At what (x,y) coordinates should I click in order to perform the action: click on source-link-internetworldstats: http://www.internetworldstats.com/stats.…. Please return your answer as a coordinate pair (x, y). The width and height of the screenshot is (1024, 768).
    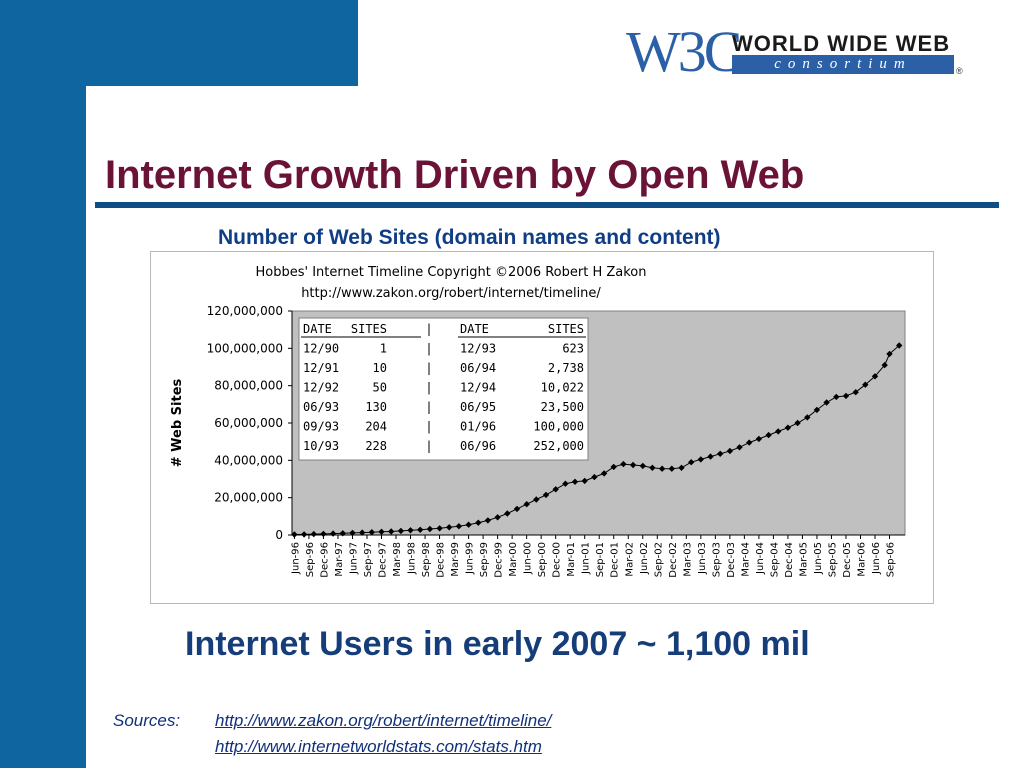
    Looking at the image, I should click on (378, 746).